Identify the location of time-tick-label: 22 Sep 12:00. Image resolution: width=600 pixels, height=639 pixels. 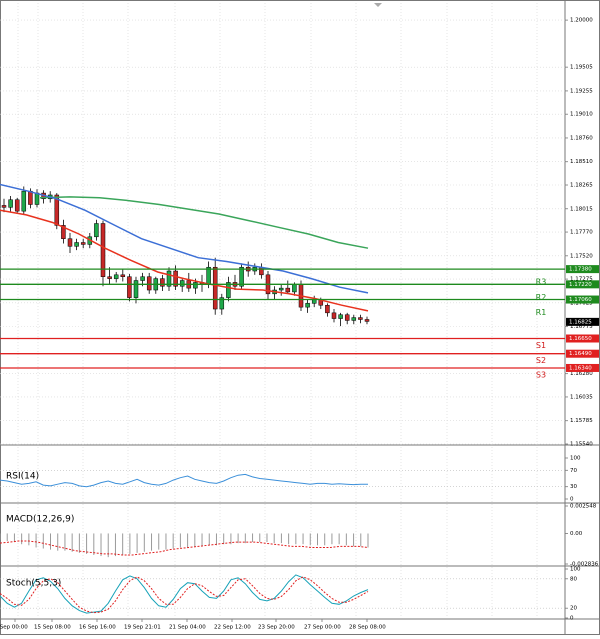
(232, 628).